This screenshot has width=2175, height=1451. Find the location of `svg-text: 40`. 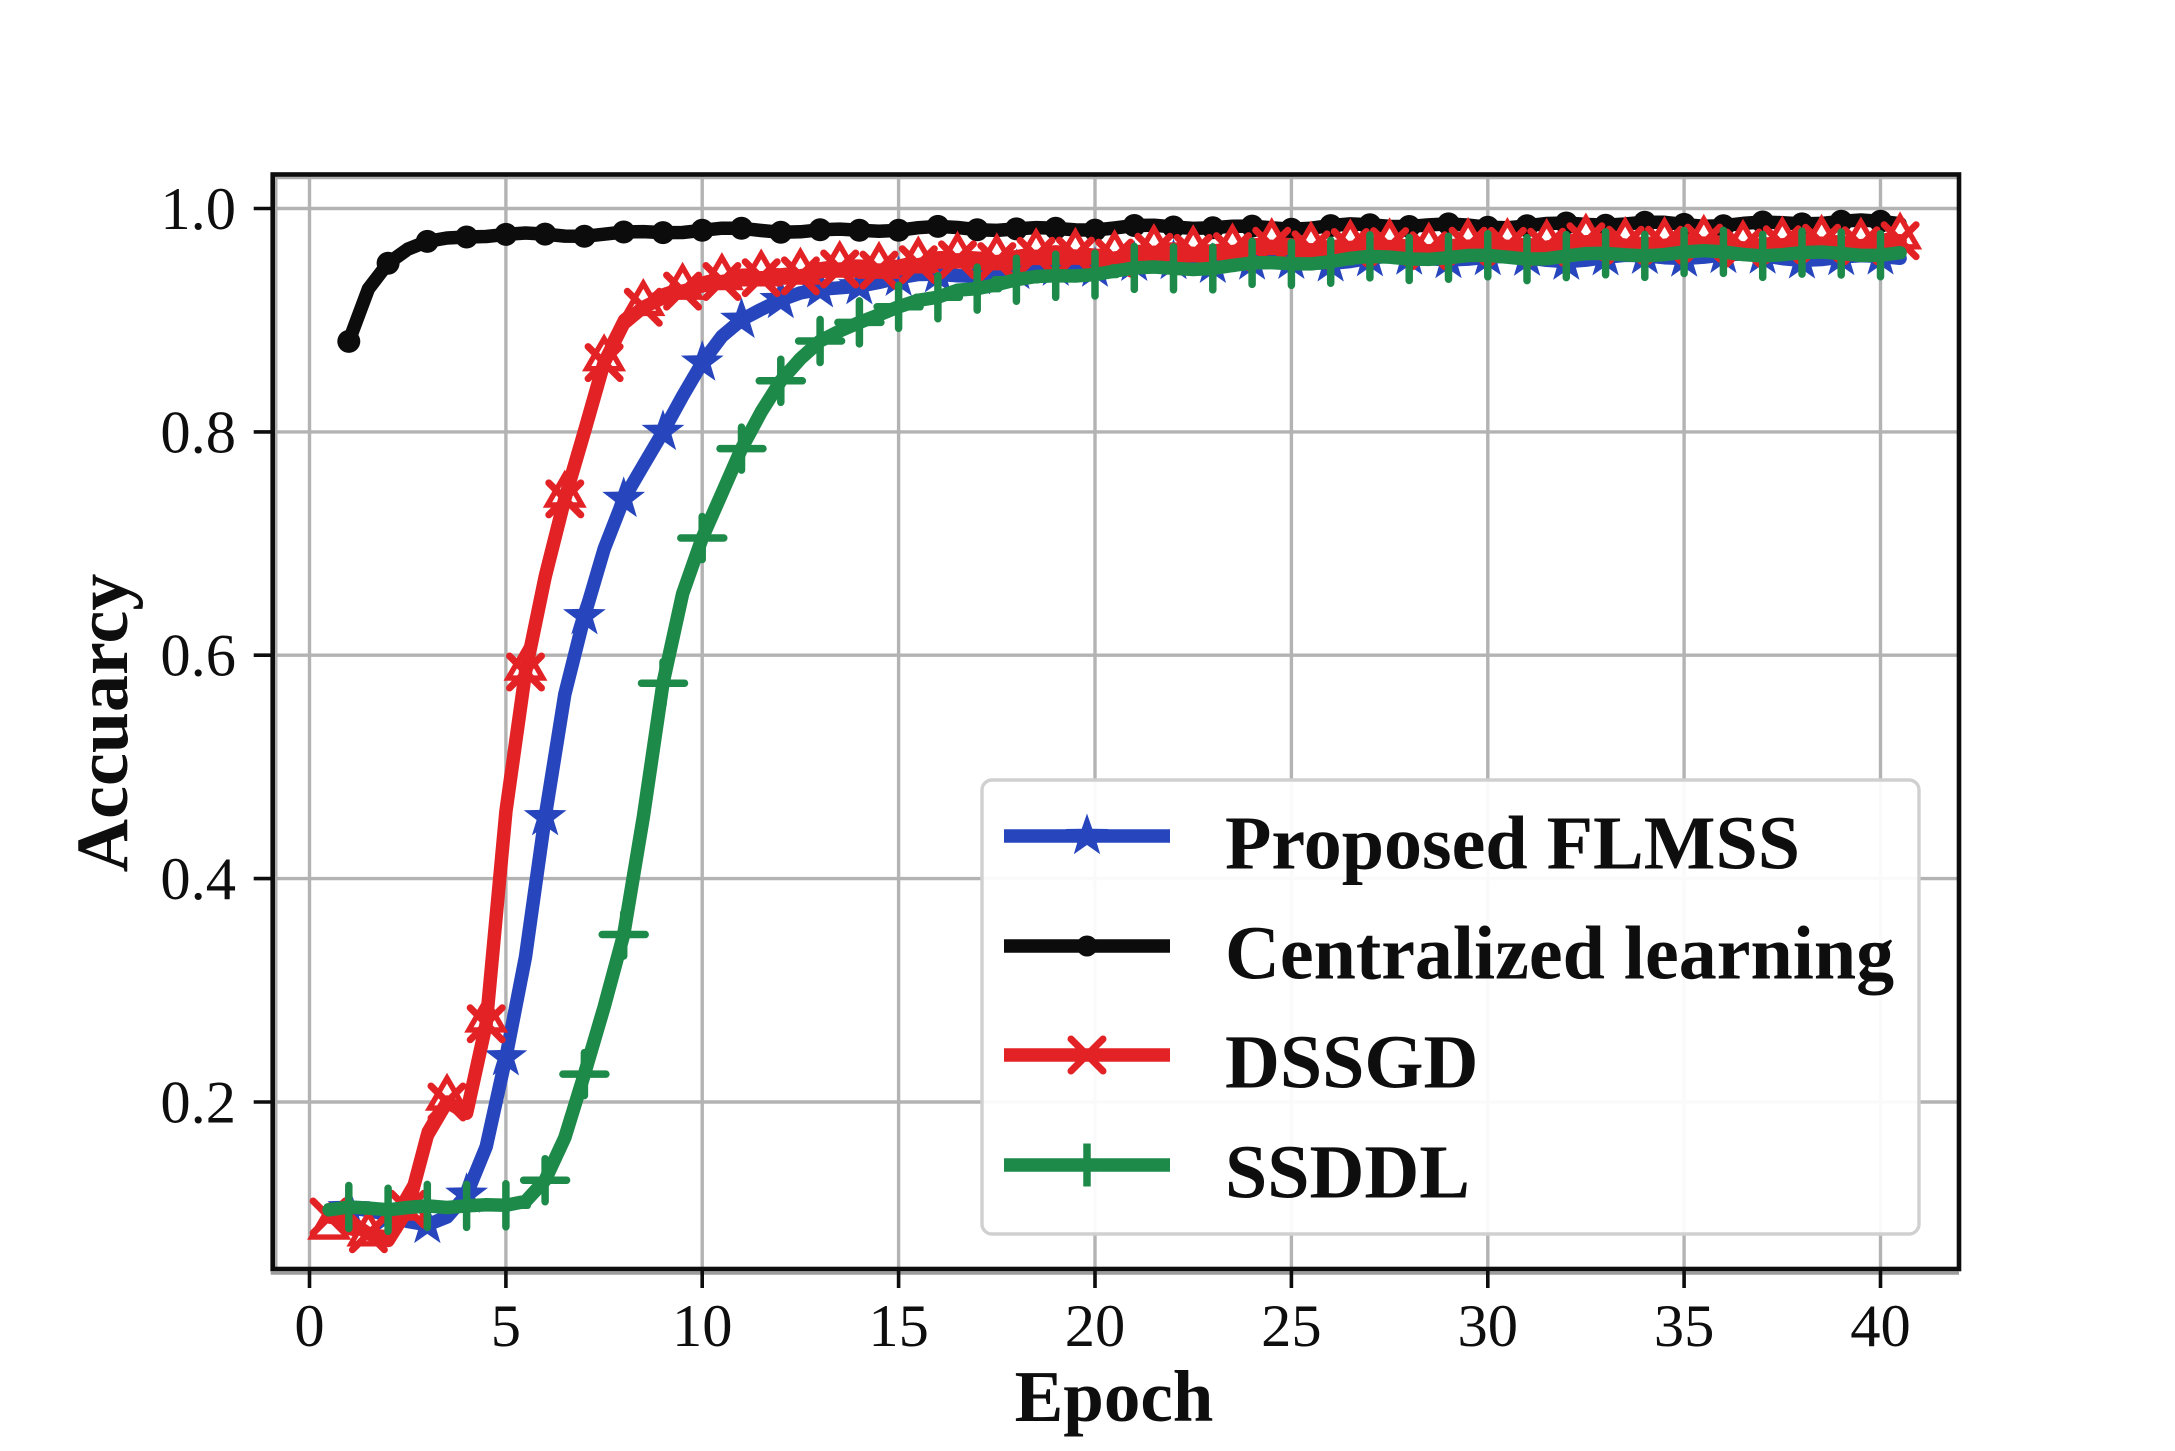

svg-text: 40 is located at coordinates (1880, 1326).